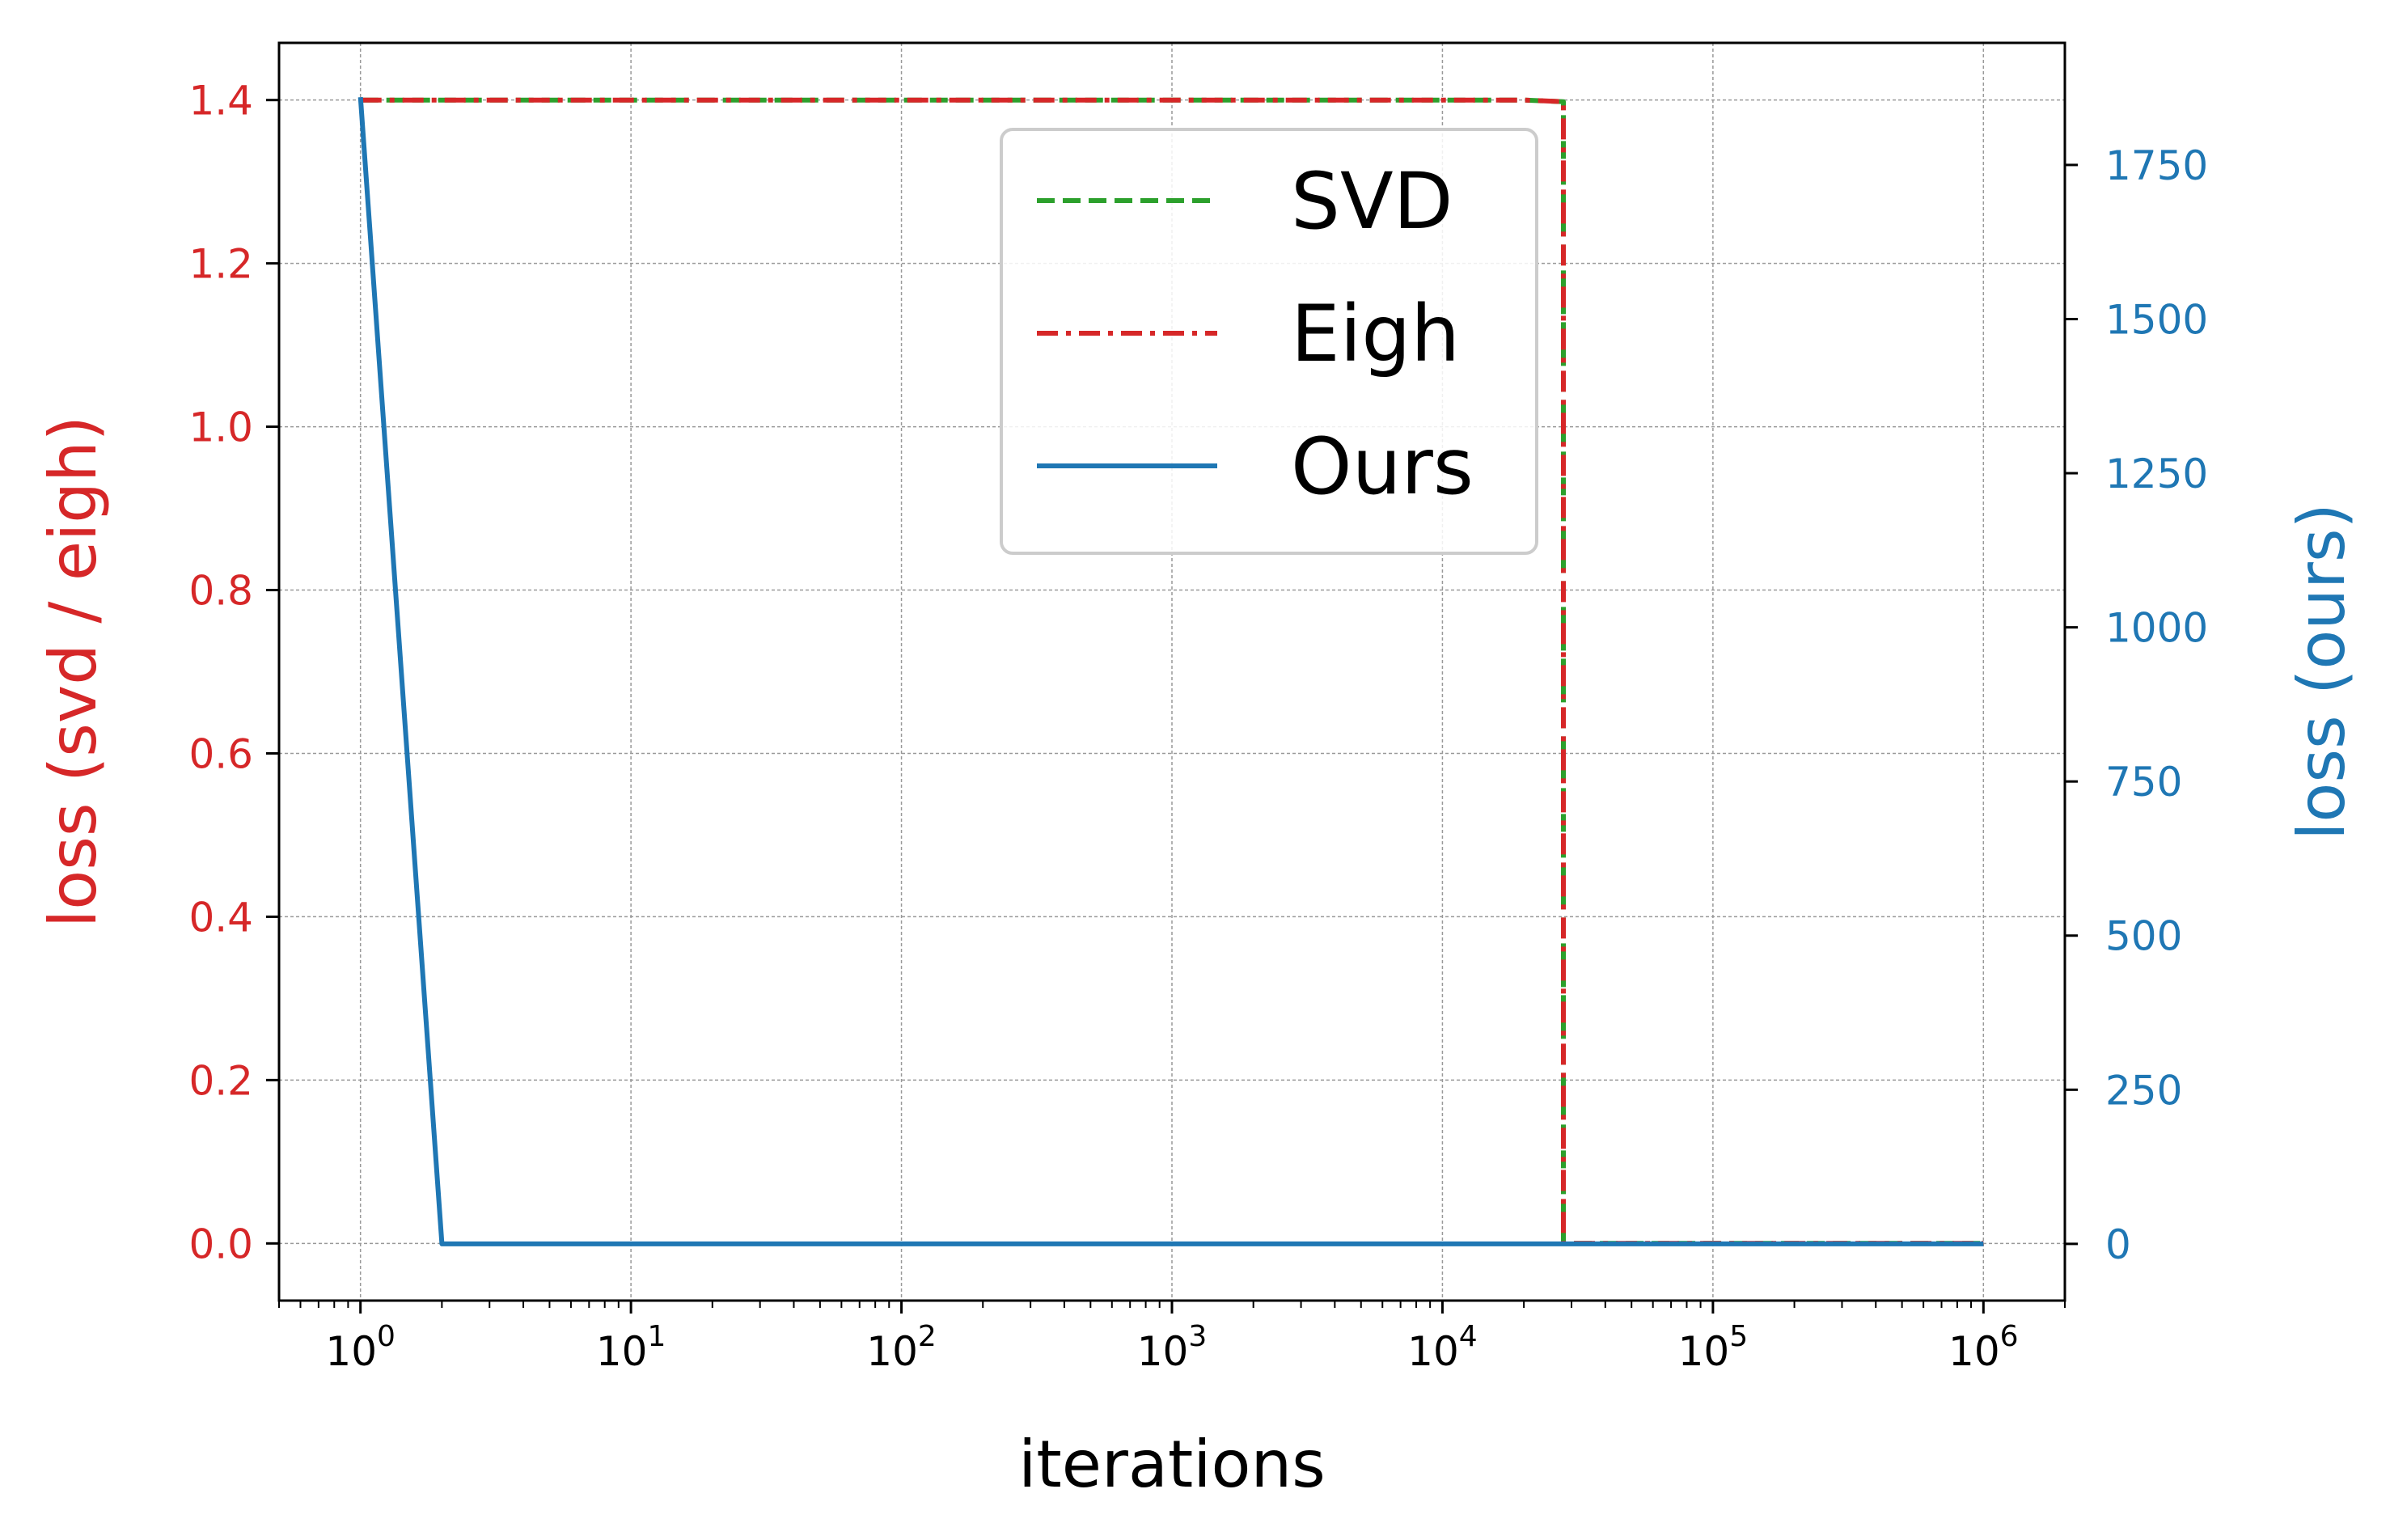 The height and width of the screenshot is (1540, 2390). Describe the element at coordinates (631, 1347) in the screenshot. I see `x-tick-label: 10¹` at that location.